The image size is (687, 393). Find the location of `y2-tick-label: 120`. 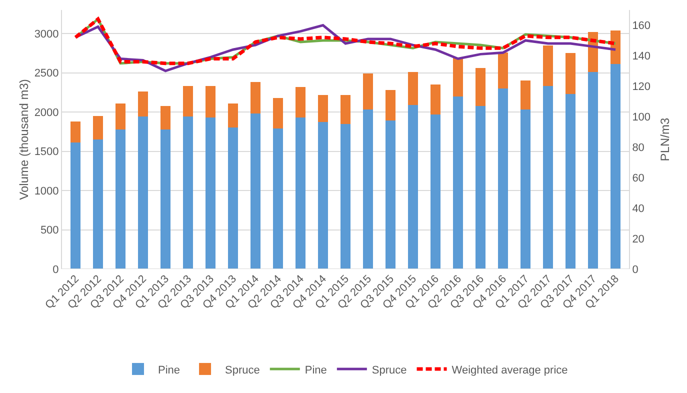

y2-tick-label: 120 is located at coordinates (641, 87).